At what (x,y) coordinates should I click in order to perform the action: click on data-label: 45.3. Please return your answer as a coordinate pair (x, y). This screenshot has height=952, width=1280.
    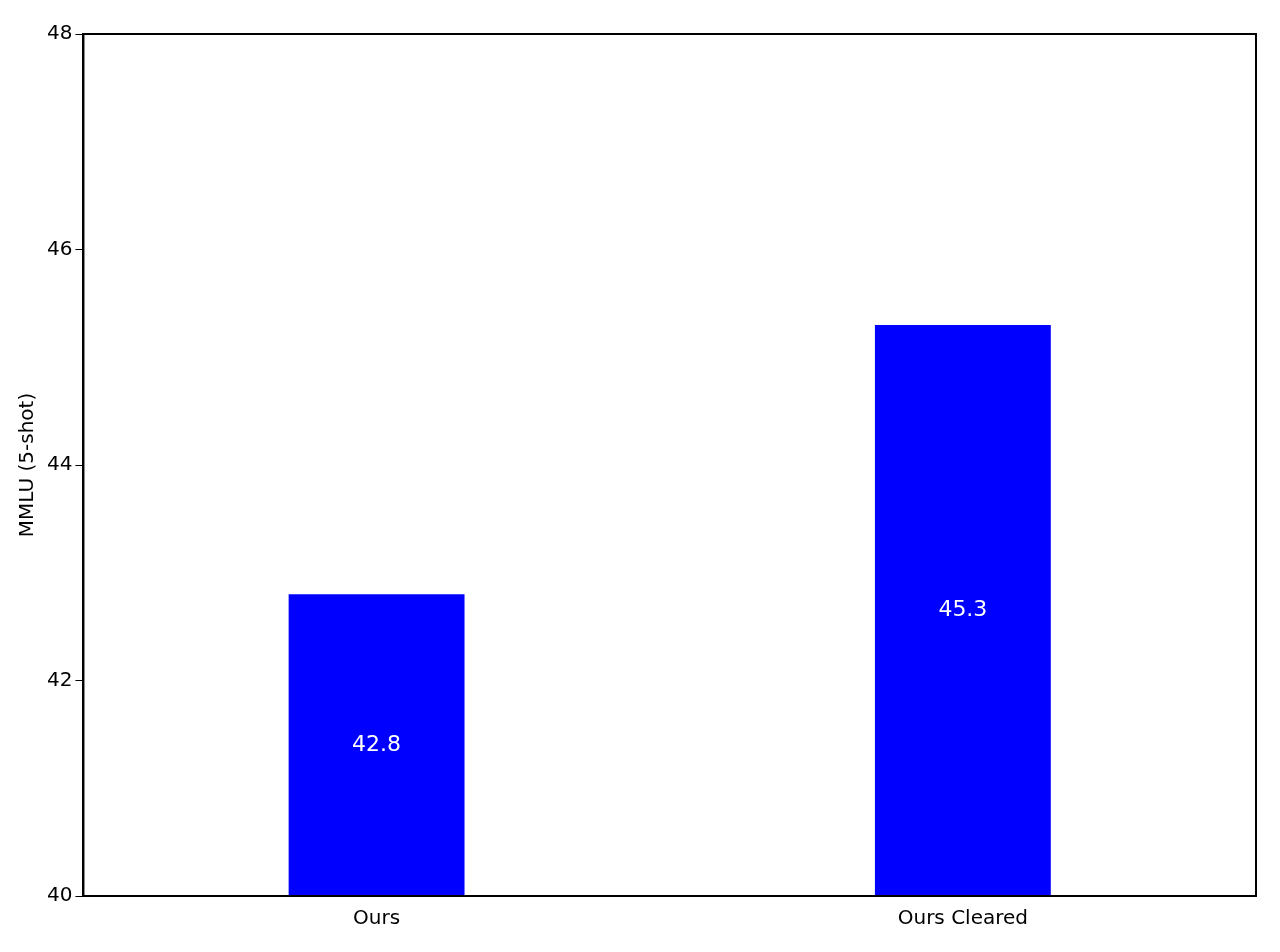
    Looking at the image, I should click on (963, 609).